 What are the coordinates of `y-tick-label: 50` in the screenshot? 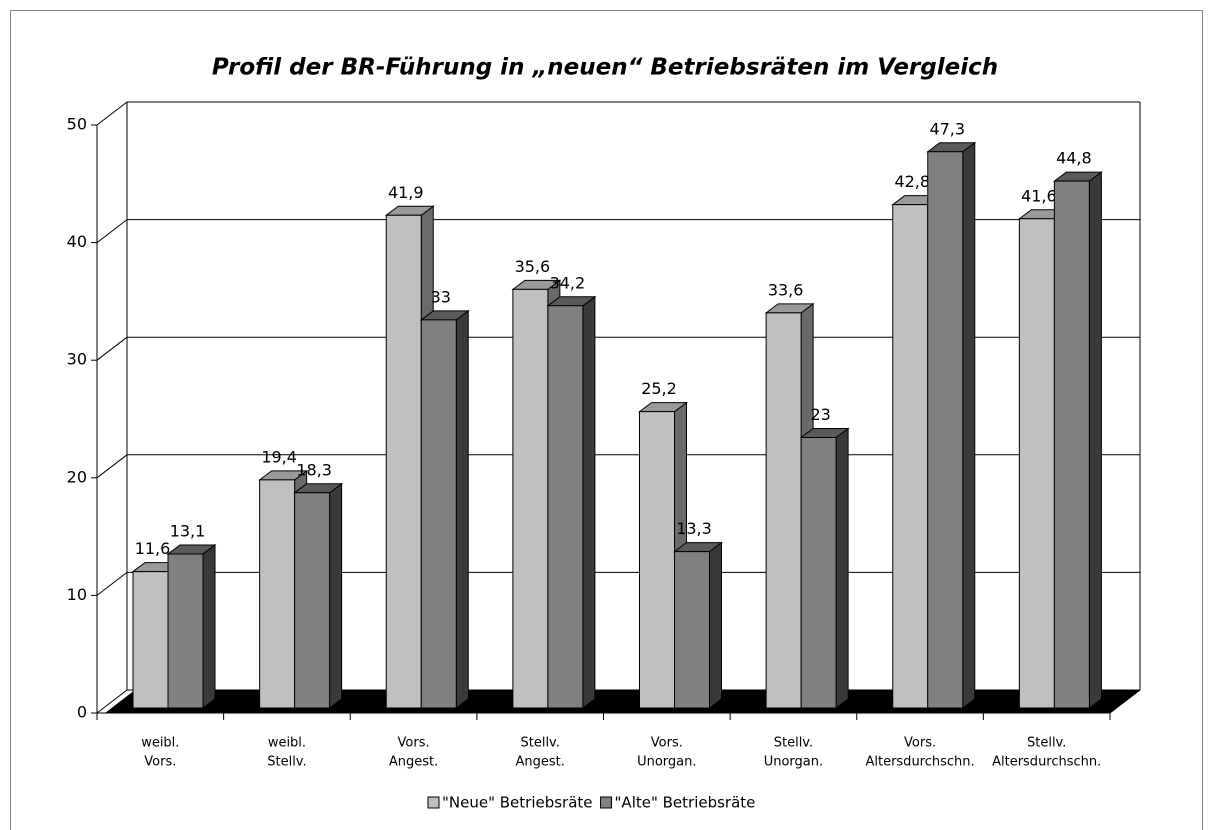 It's located at (77, 124).